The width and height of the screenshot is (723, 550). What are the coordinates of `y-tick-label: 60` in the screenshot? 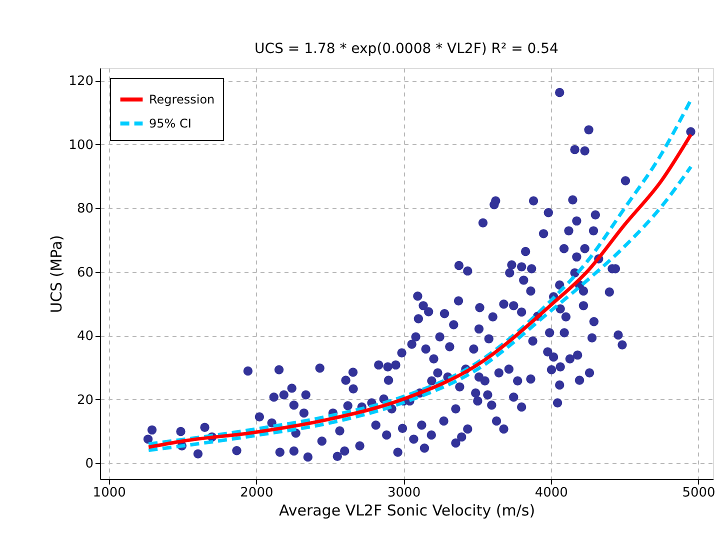 It's located at (85, 272).